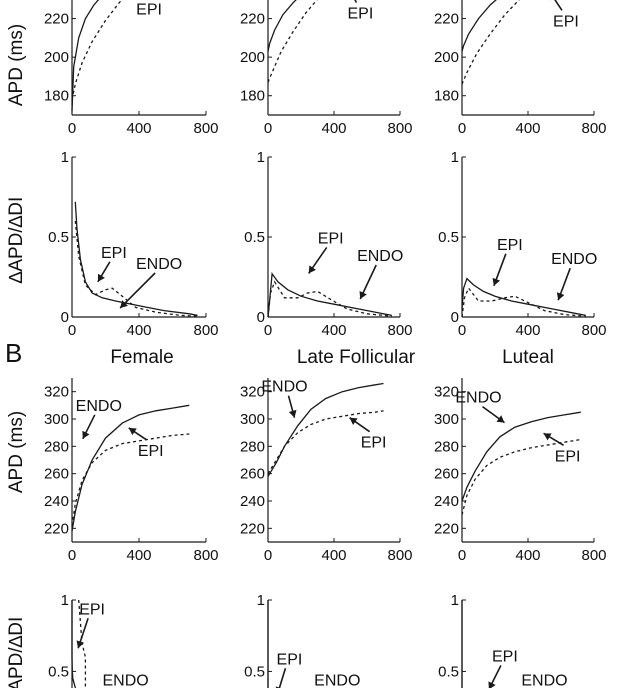 The image size is (622, 688). What do you see at coordinates (326, 68) in the screenshot?
I see `panel-0-1: 180 200 220 0 400 800 EPI` at bounding box center [326, 68].